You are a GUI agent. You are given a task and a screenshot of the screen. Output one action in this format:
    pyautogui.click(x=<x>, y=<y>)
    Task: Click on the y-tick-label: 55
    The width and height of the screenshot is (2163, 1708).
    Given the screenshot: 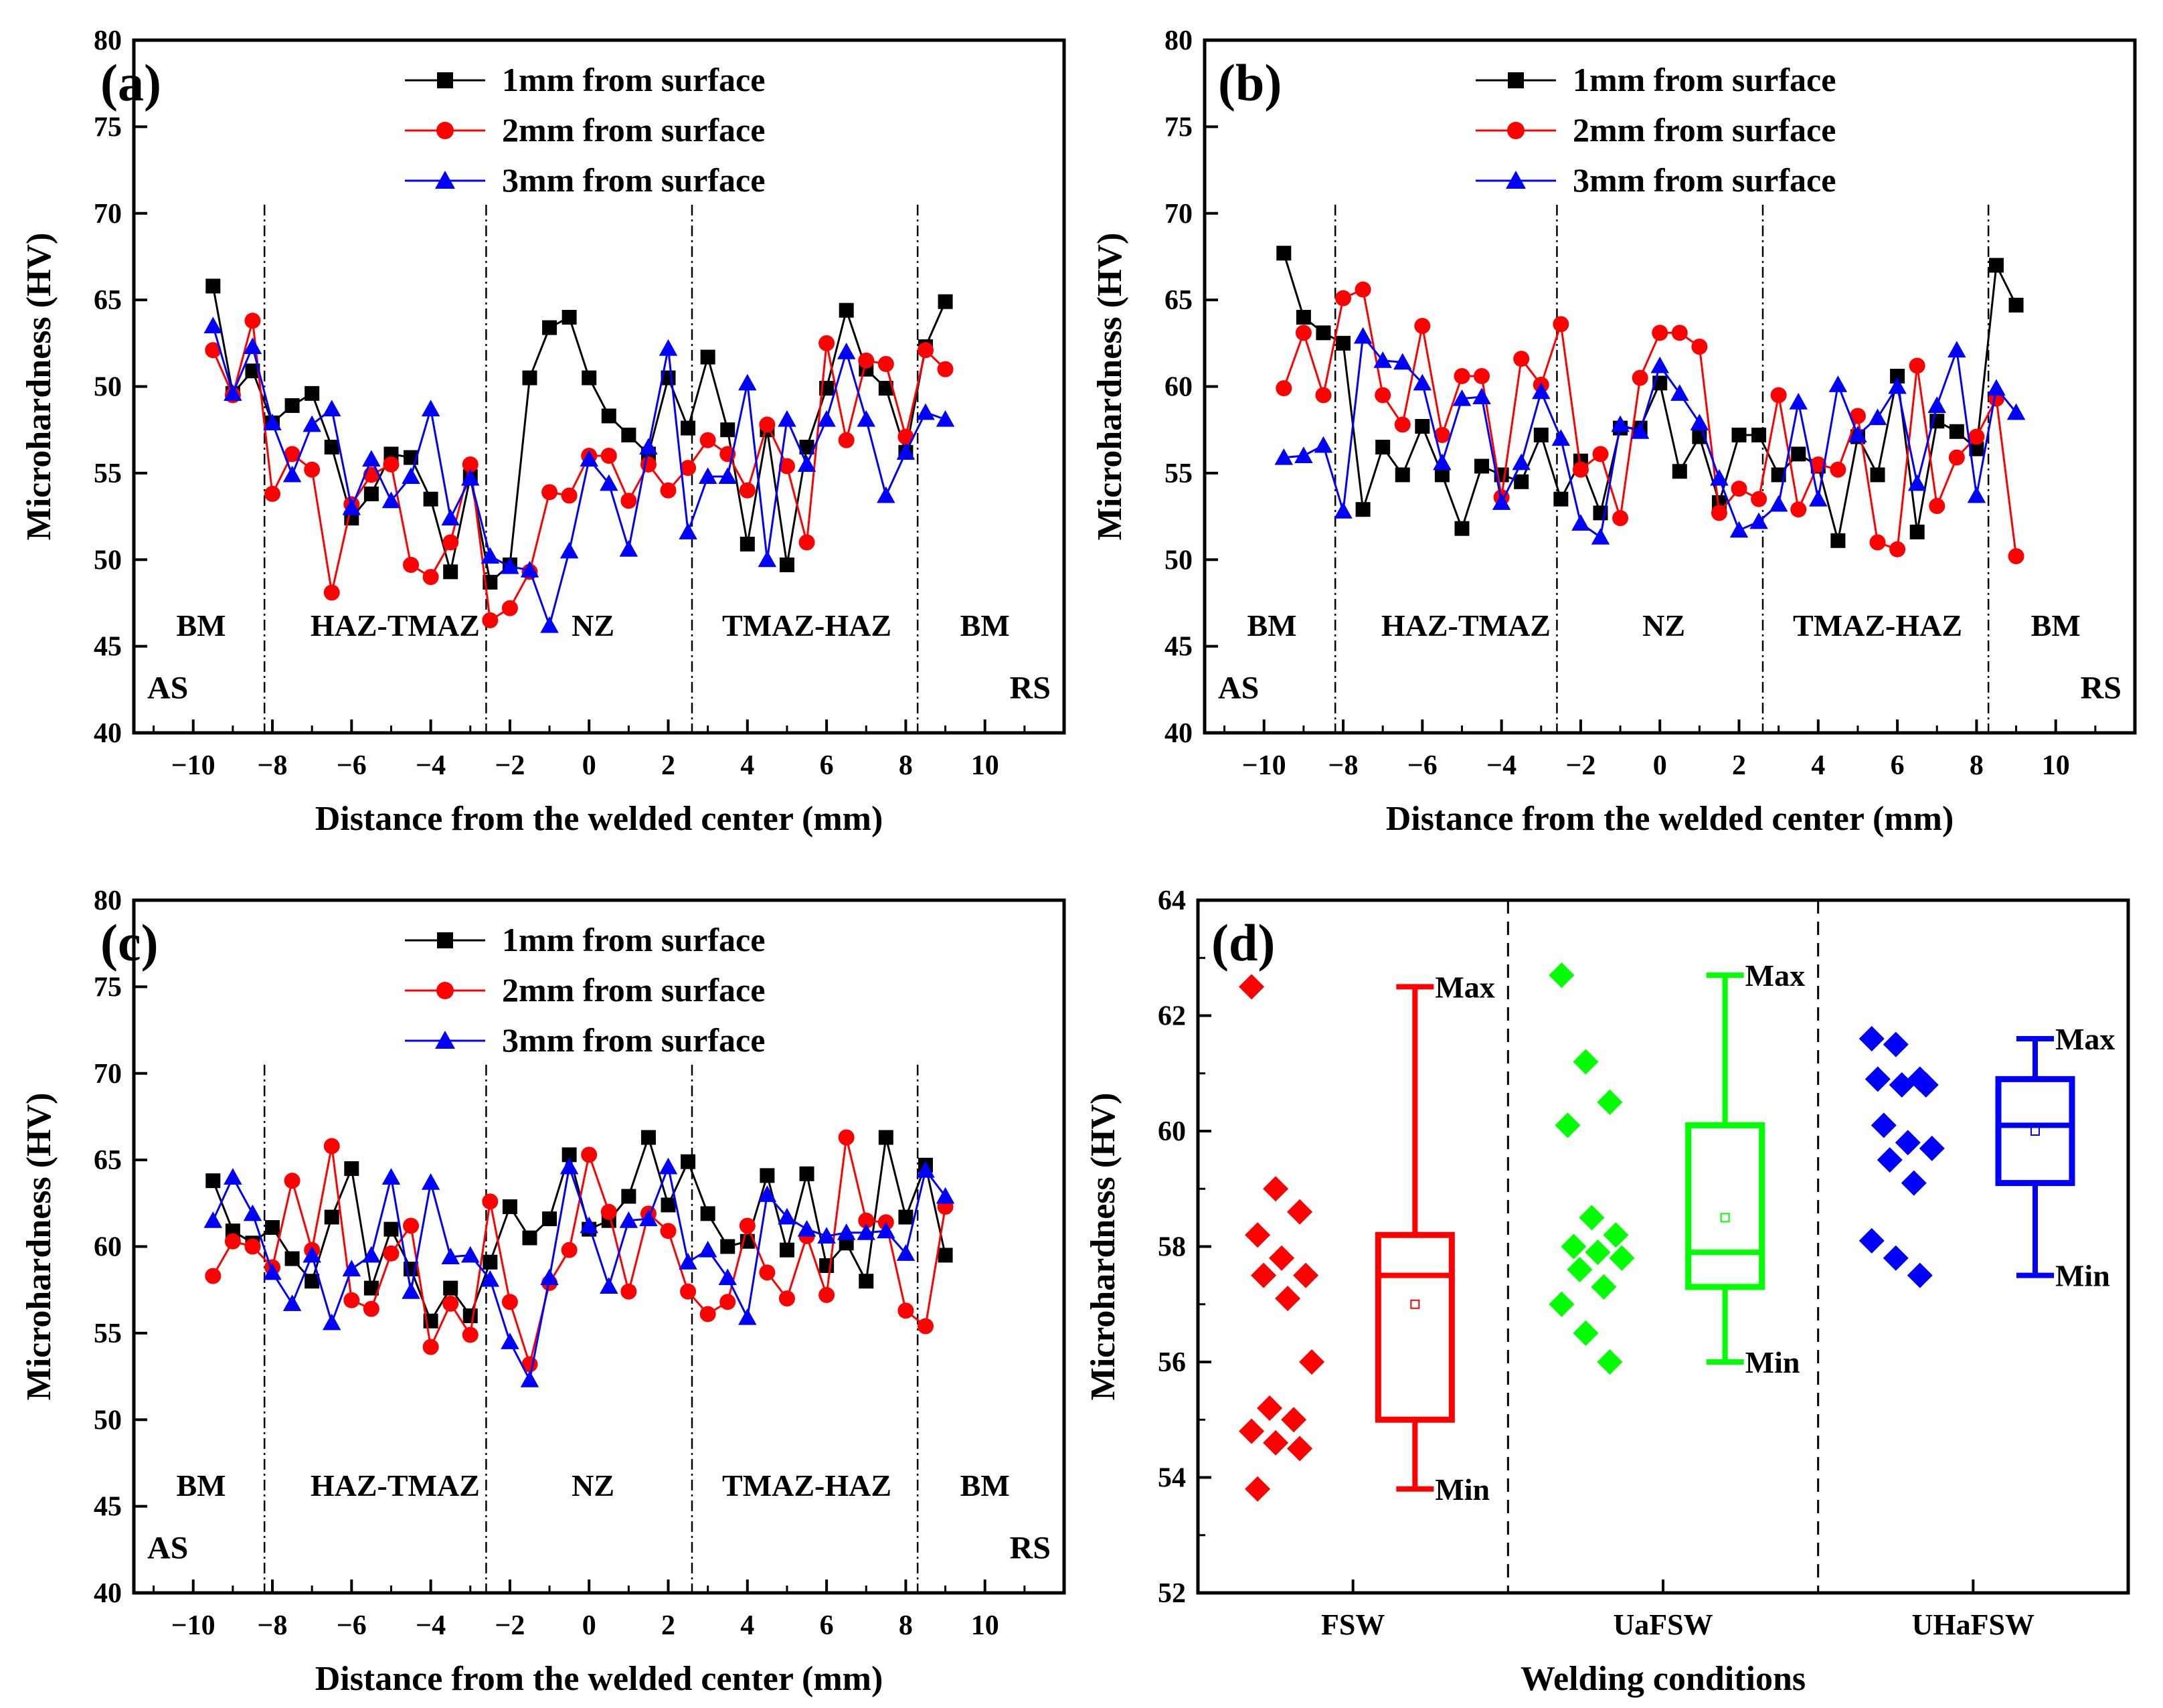 What is the action you would take?
    pyautogui.click(x=108, y=1334)
    